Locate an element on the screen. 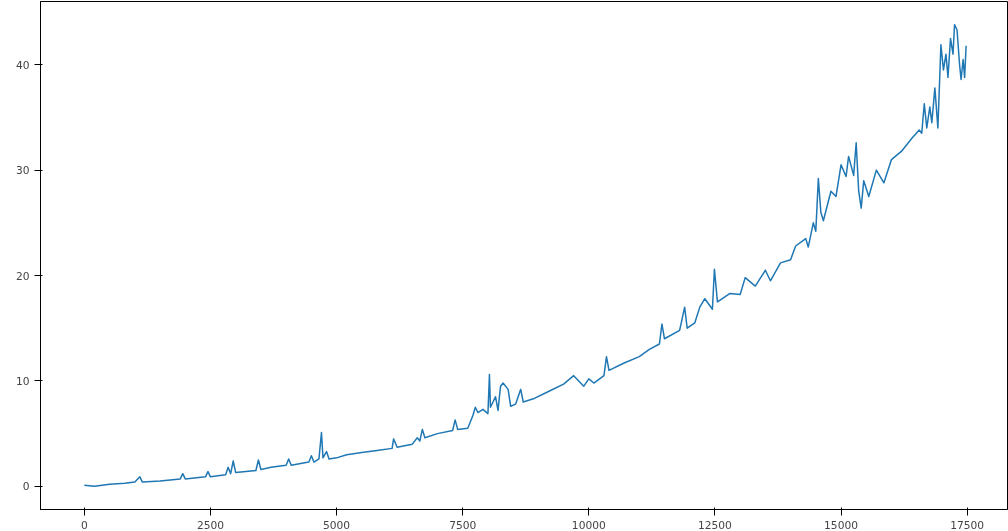 The width and height of the screenshot is (1008, 531). x-tick-label: 0 is located at coordinates (84, 524).